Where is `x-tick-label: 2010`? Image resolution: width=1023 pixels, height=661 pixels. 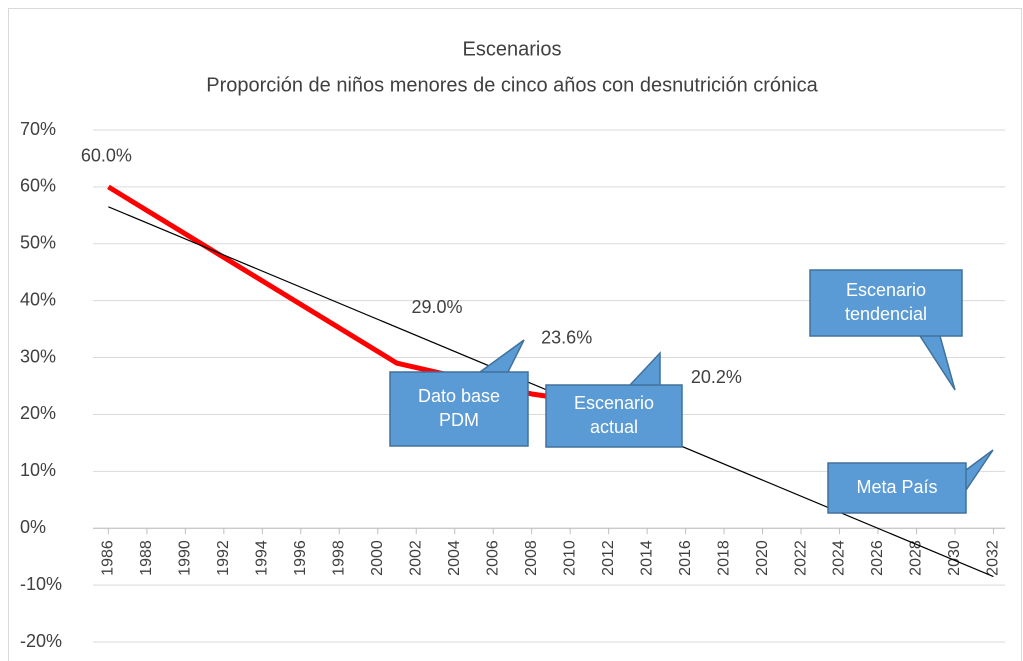 x-tick-label: 2010 is located at coordinates (569, 558).